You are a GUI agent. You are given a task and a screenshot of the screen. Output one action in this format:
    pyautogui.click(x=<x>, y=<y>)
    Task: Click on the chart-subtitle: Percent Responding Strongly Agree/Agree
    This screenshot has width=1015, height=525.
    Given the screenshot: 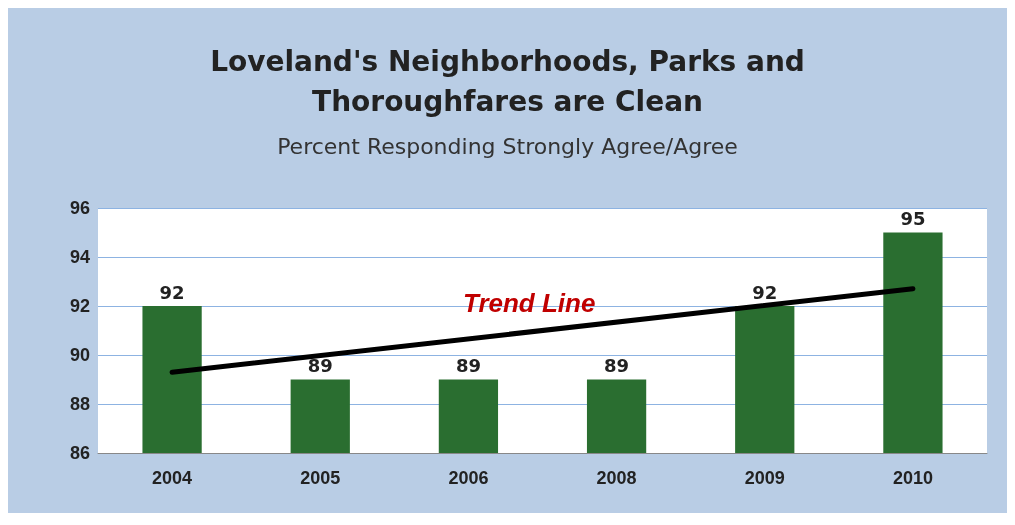 What is the action you would take?
    pyautogui.click(x=507, y=146)
    